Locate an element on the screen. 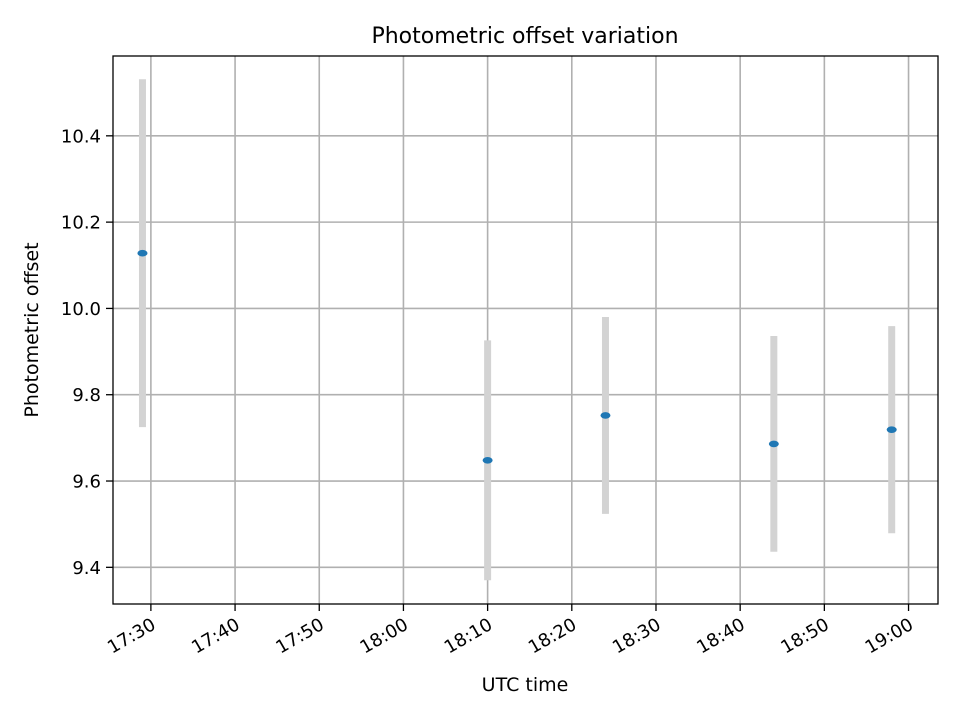  y-tick-label: 10.4 is located at coordinates (81, 136).